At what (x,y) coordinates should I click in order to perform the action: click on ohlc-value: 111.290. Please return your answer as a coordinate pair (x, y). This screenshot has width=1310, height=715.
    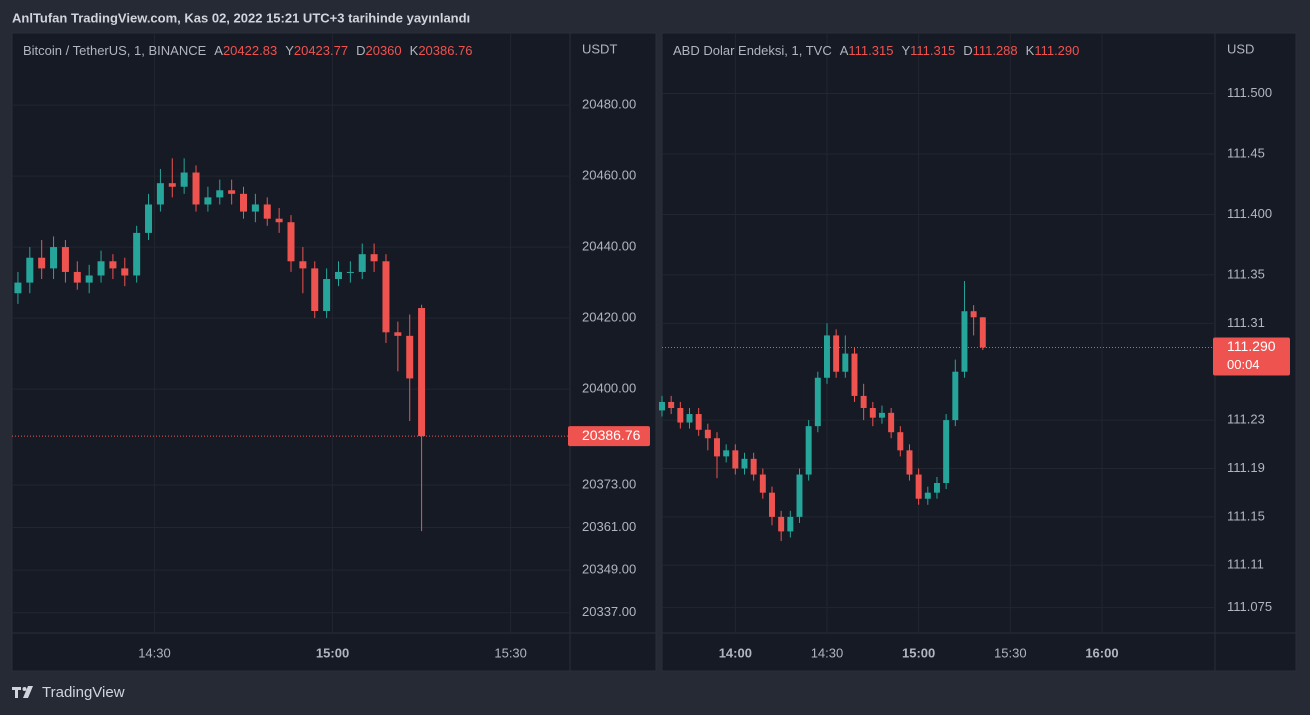
    Looking at the image, I should click on (1057, 50).